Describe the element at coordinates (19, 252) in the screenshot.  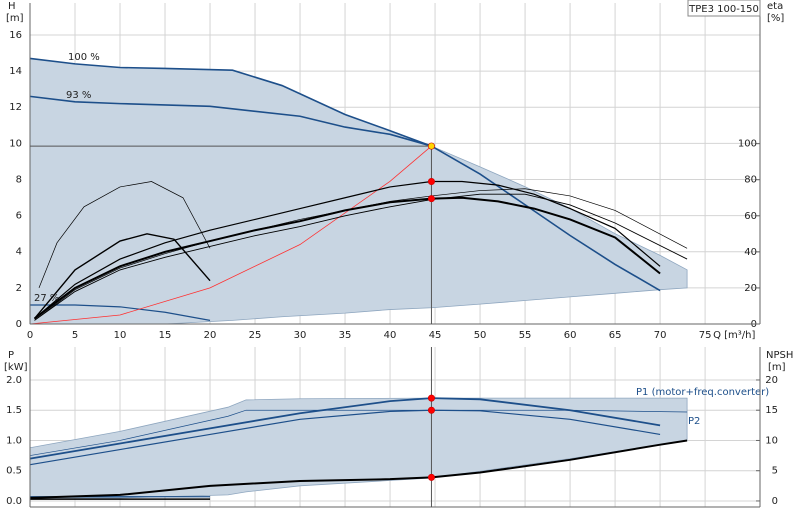
I see `y-tick-label: 4` at that location.